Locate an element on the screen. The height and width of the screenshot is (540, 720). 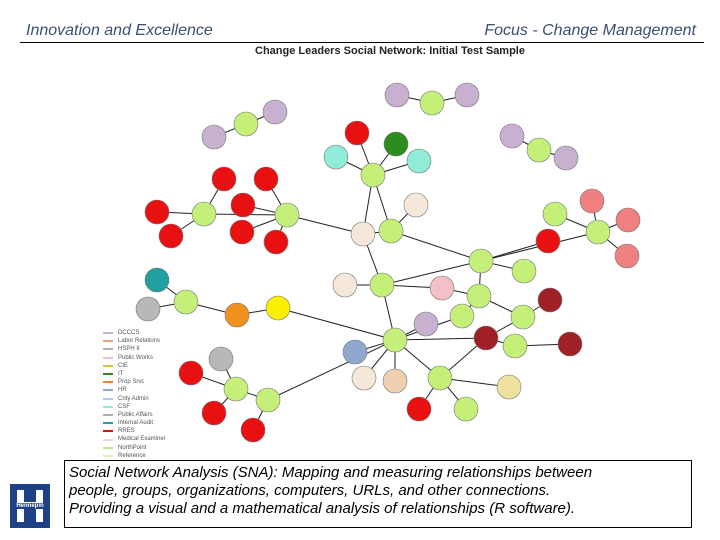
network-node-yellow is located at coordinates (278, 308).